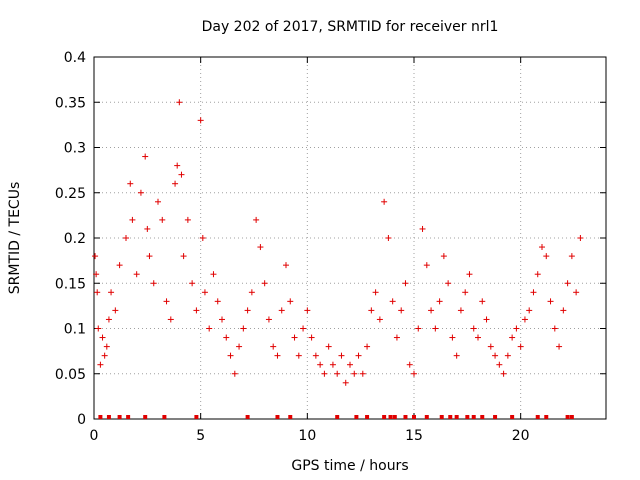  Describe the element at coordinates (75, 330) in the screenshot. I see `y-tick-label: 0.1` at that location.